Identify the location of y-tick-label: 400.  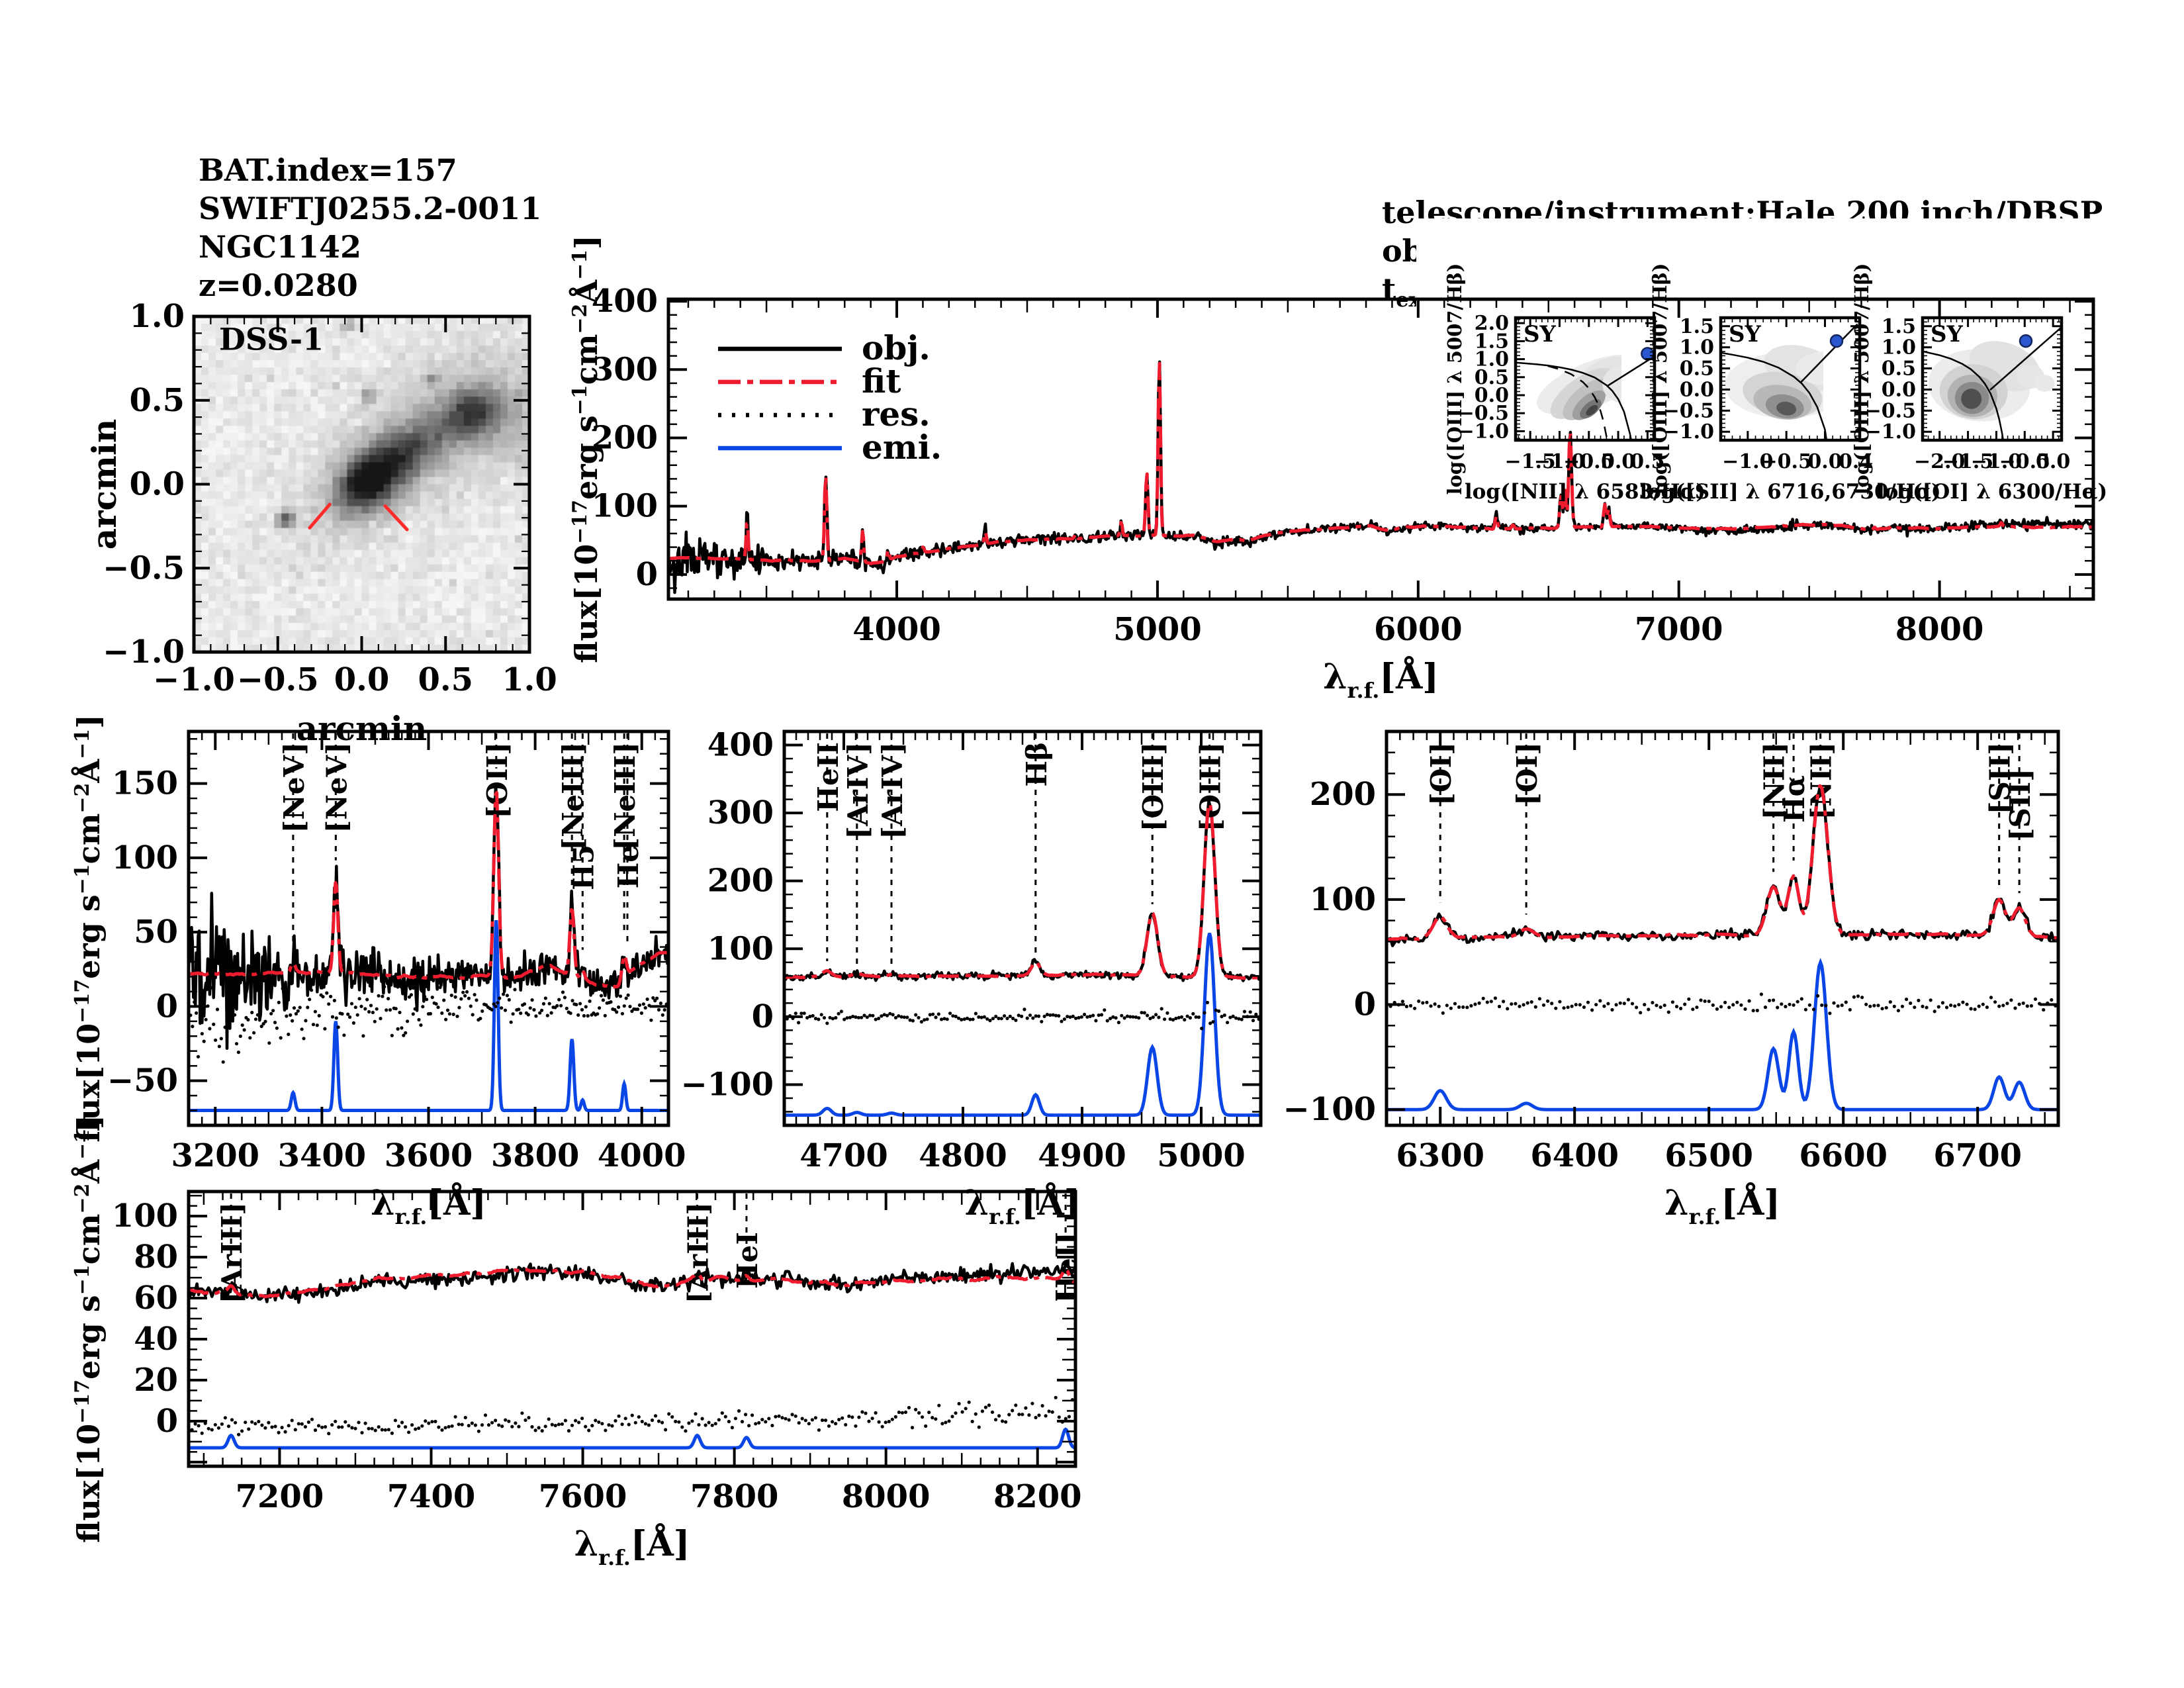
(741, 745).